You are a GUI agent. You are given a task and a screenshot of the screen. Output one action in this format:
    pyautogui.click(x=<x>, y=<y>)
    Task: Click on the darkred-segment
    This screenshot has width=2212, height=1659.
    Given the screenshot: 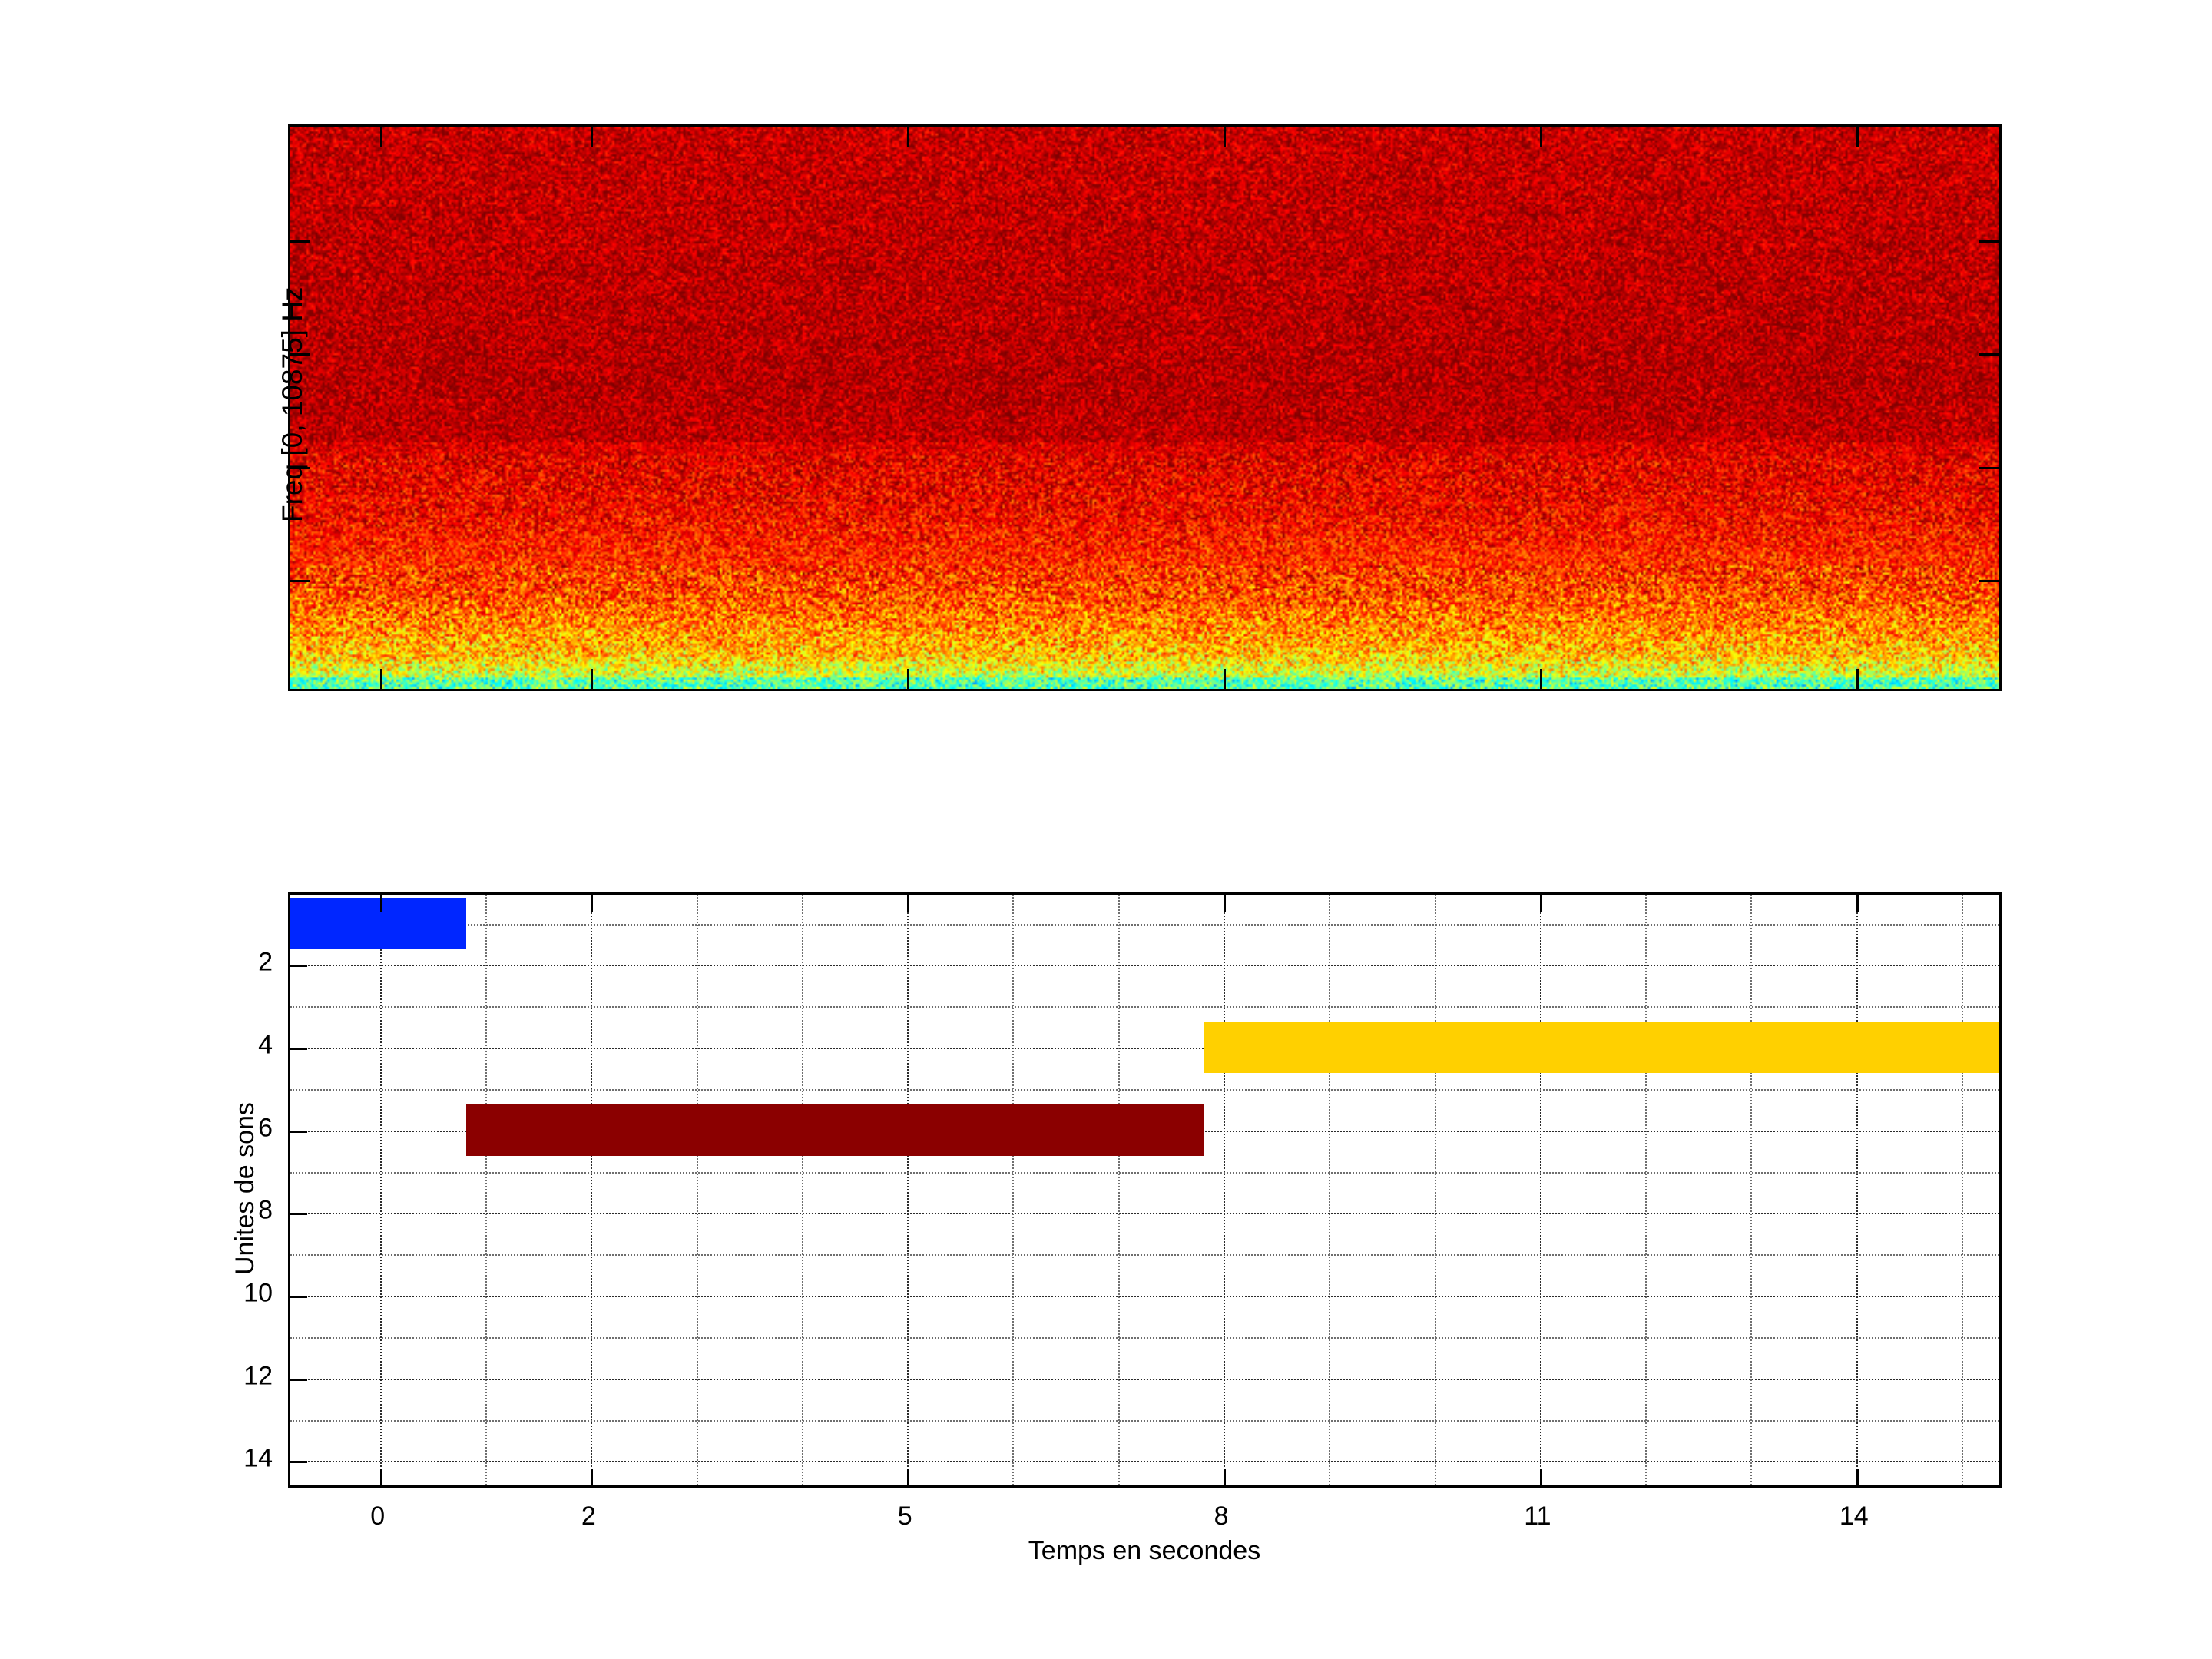 What is the action you would take?
    pyautogui.click(x=836, y=1130)
    